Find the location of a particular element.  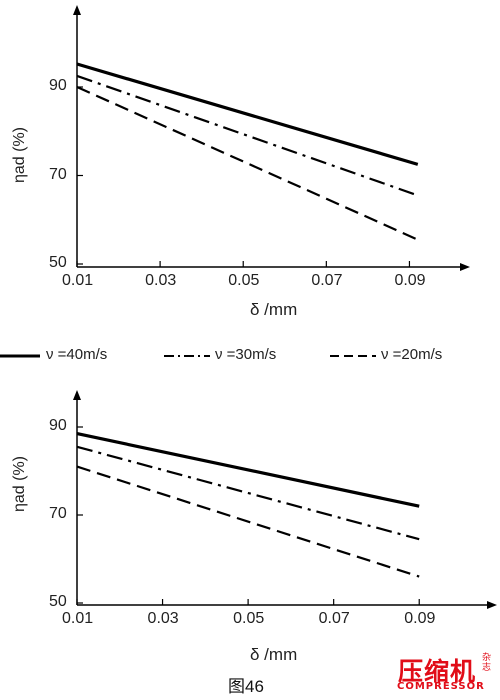

compressor-watermark: 压缩机 杂志 COMPRESSOR is located at coordinates (448, 673).